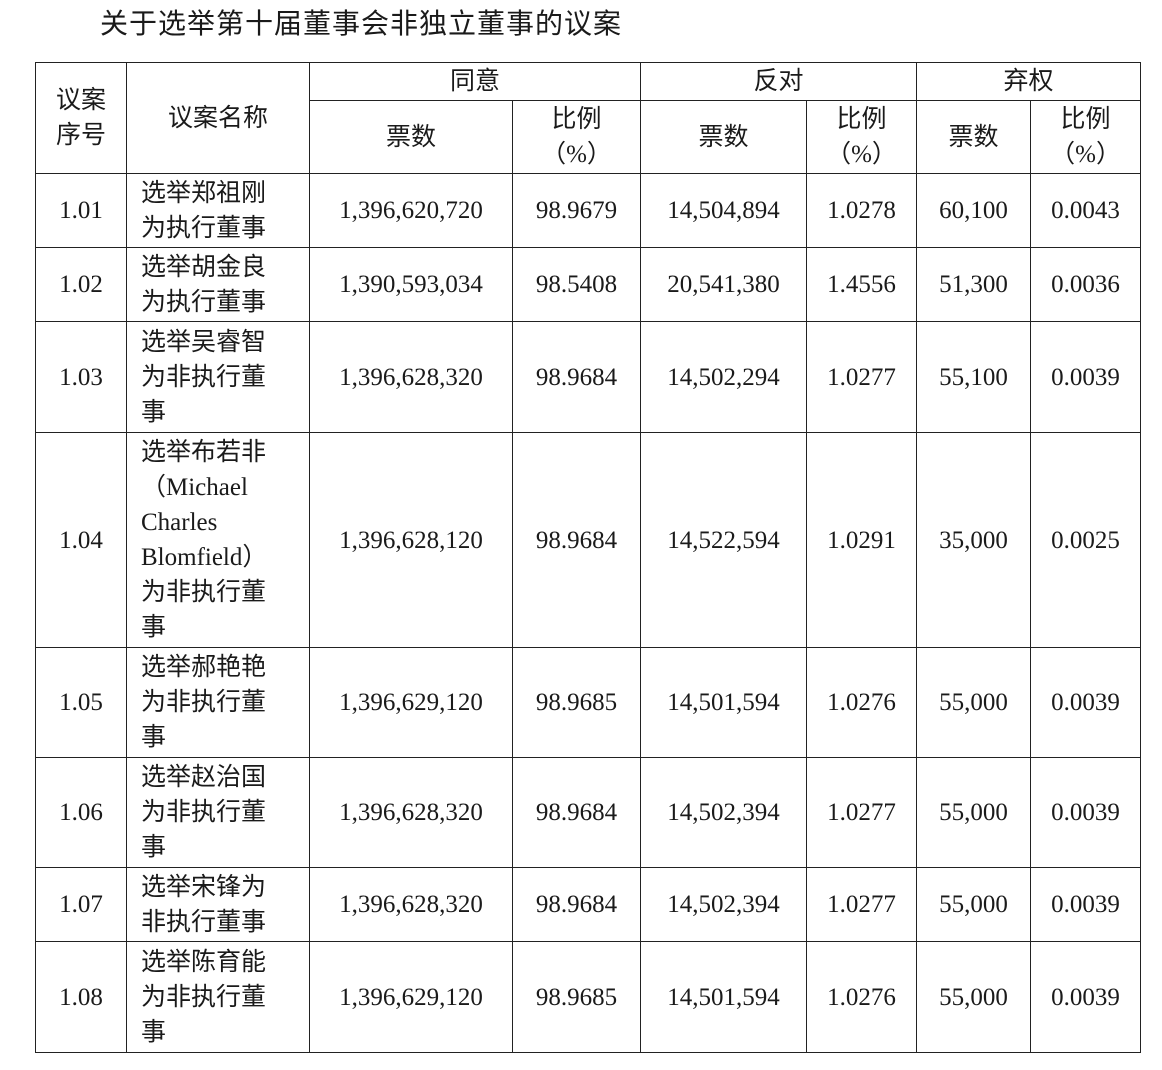 The width and height of the screenshot is (1162, 1070). Describe the element at coordinates (1086, 210) in the screenshot. I see `table-cell: 0.0043` at that location.